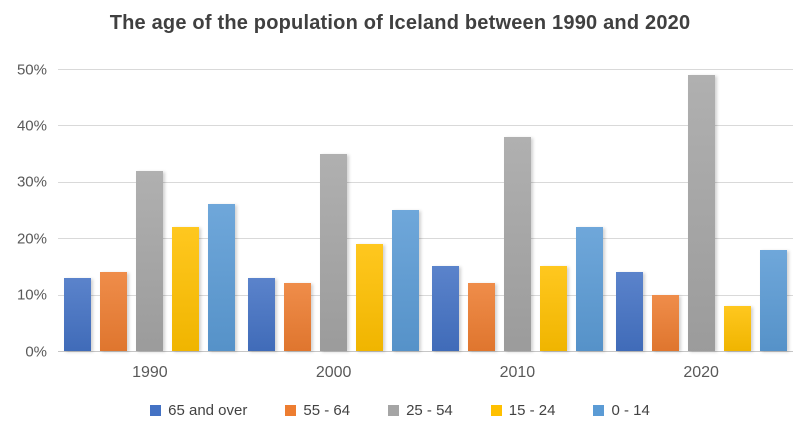  I want to click on legend-label-55-64: 55 - 64, so click(327, 410).